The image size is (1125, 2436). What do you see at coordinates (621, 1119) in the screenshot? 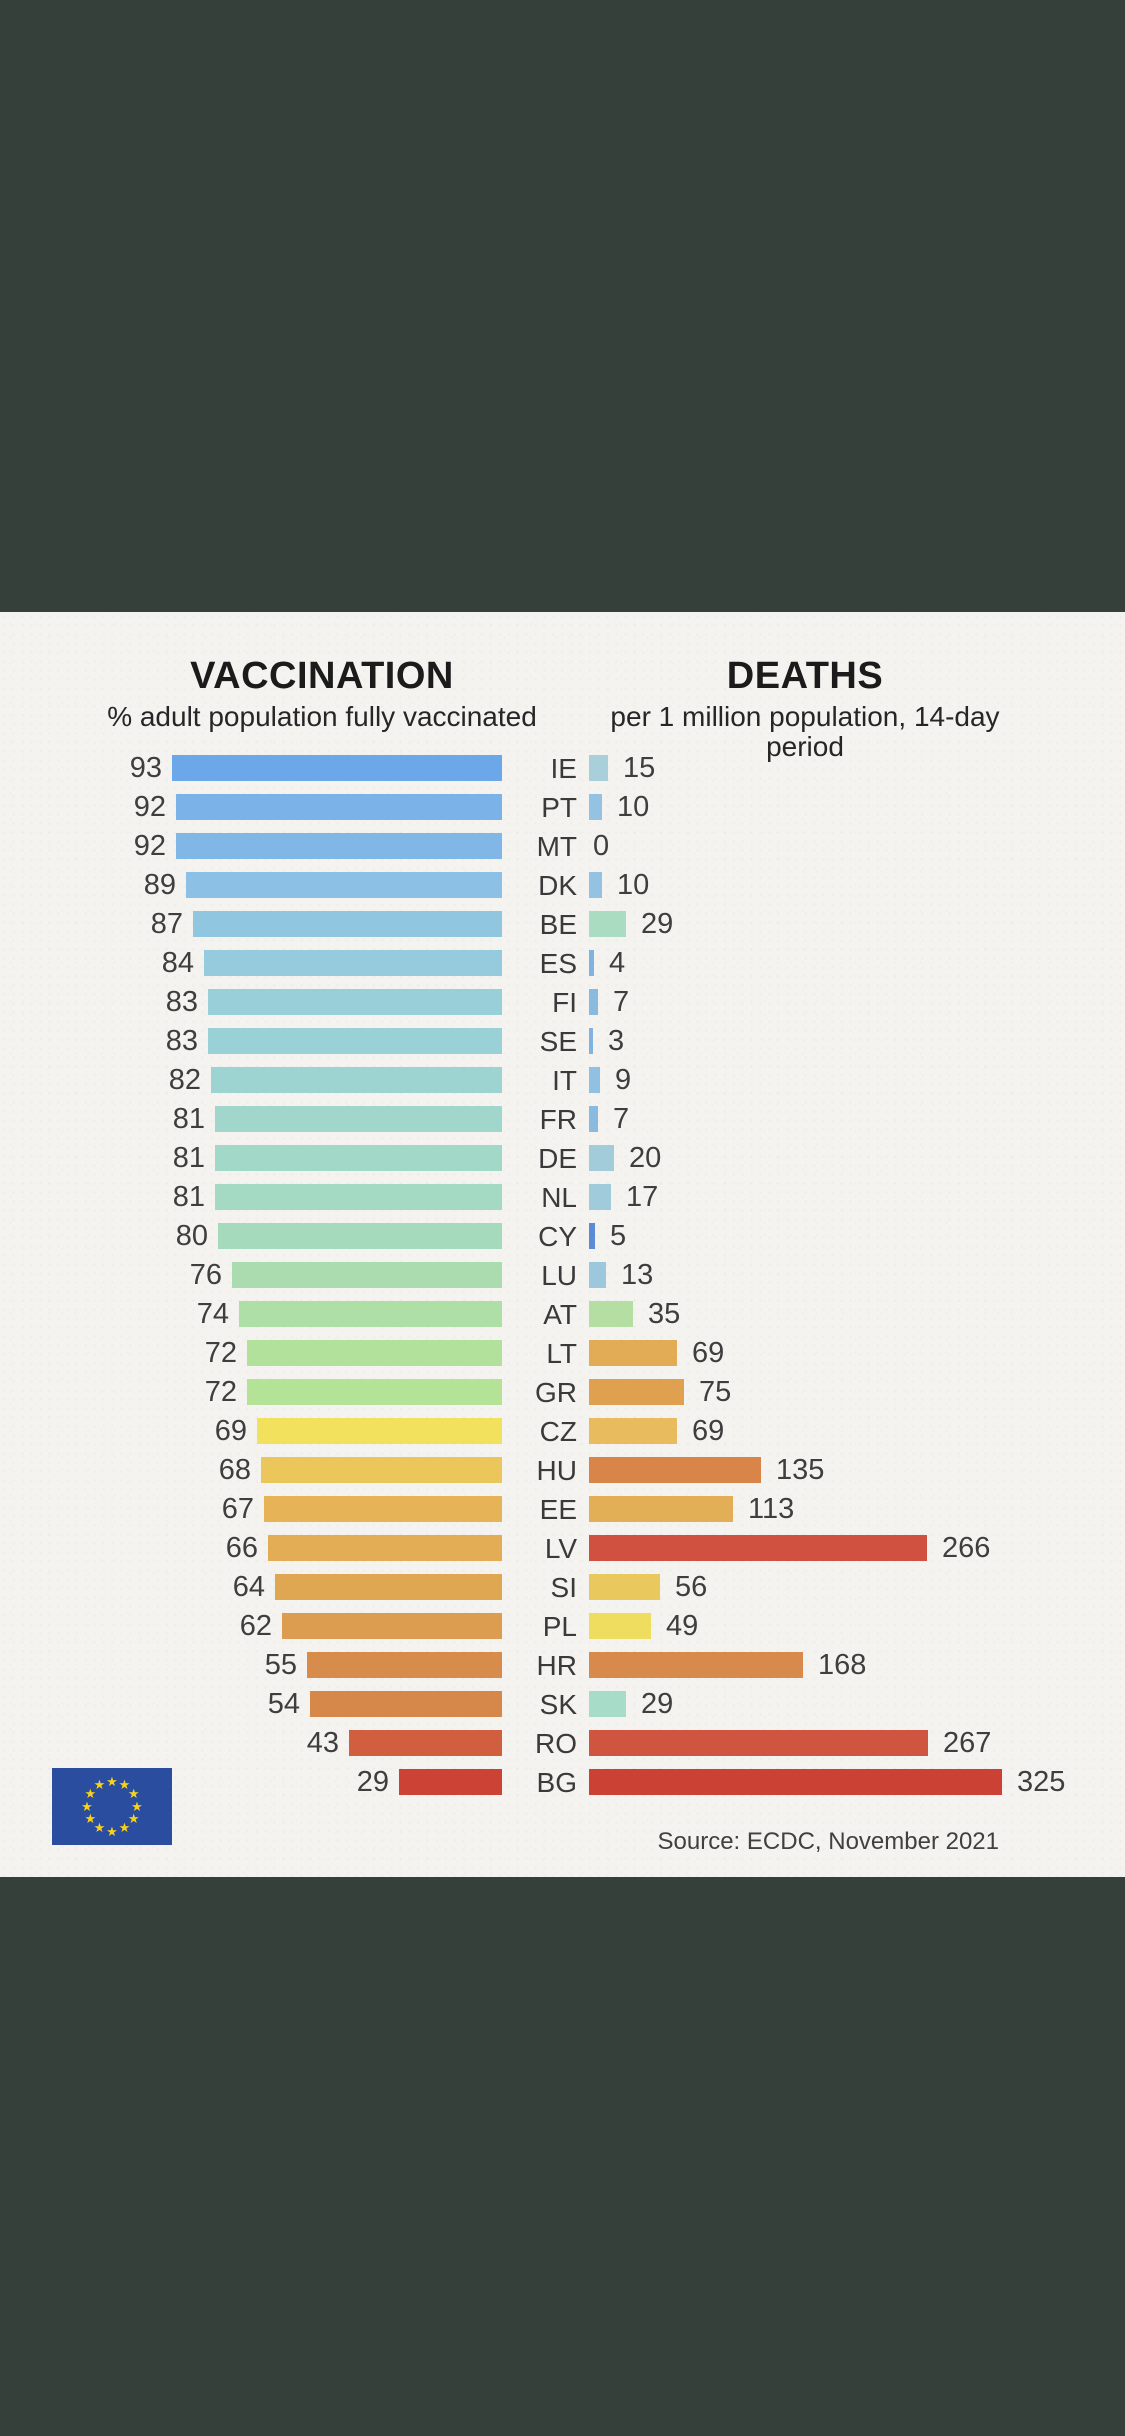
I see `deaths-value-label: 7` at bounding box center [621, 1119].